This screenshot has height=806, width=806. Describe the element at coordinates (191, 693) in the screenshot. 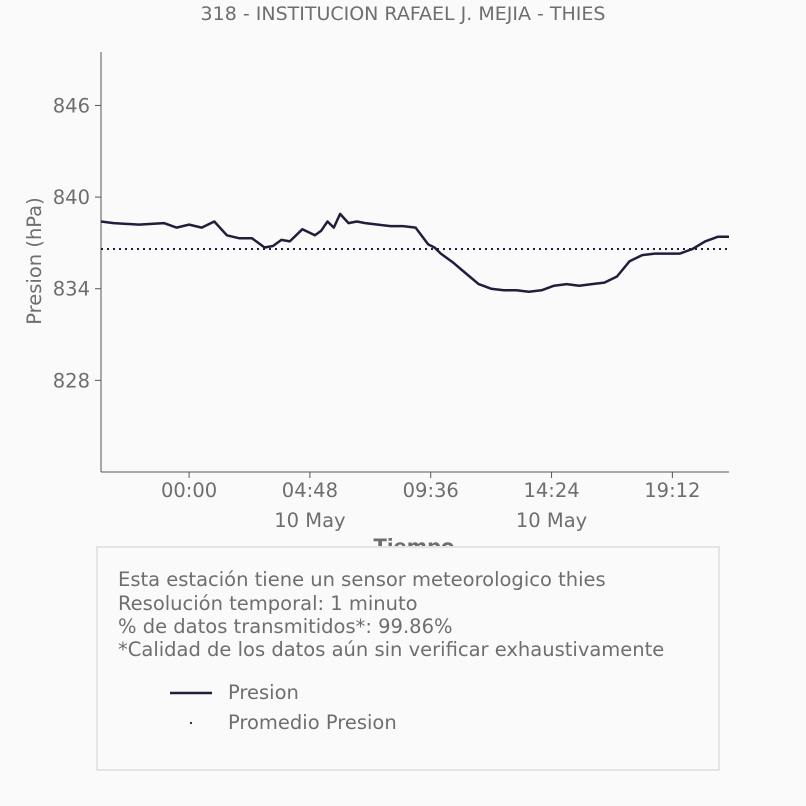

I see `legend-swatch-solid` at that location.